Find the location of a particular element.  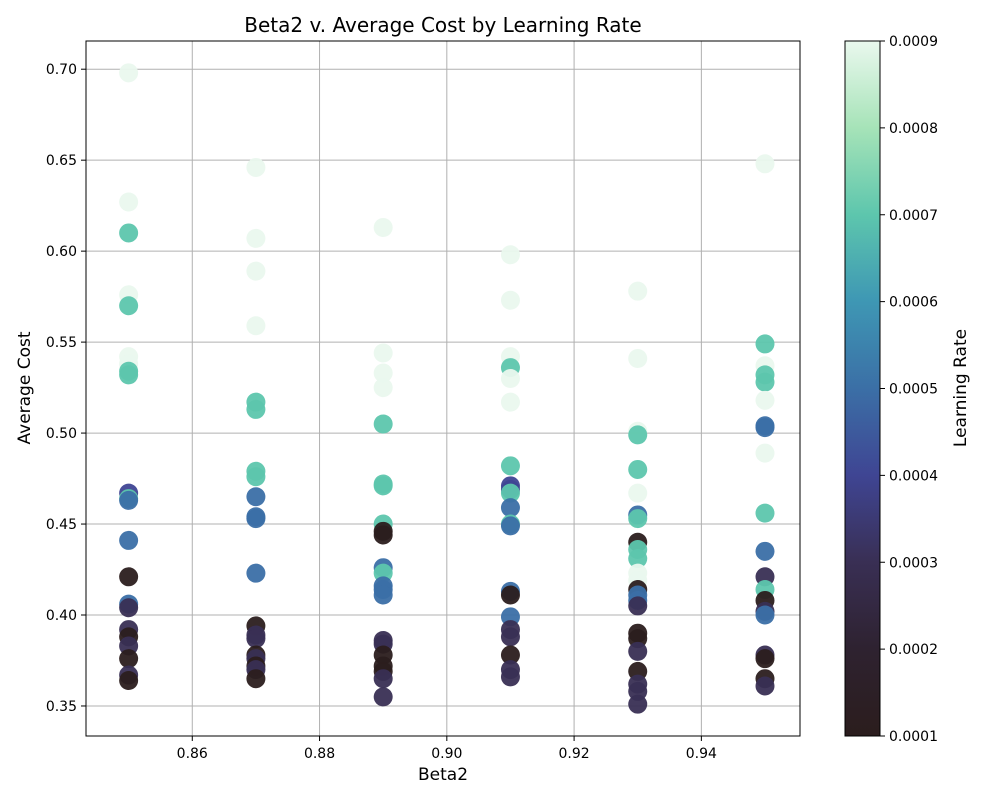

y-tick-label: 0.40 is located at coordinates (61, 616).